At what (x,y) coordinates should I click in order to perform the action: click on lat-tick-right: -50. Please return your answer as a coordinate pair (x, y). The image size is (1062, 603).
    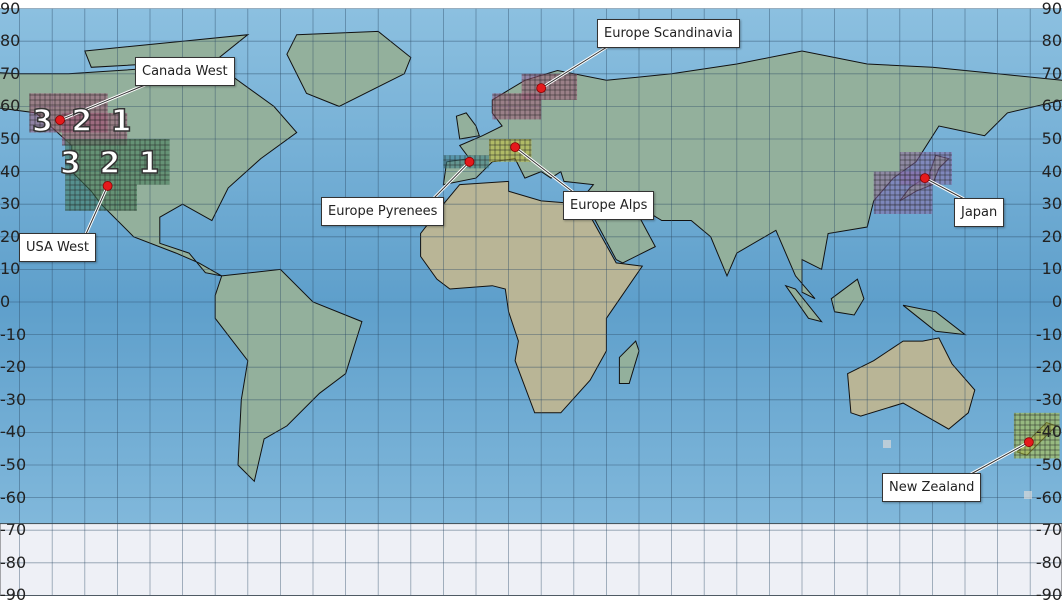
    Looking at the image, I should click on (1048, 464).